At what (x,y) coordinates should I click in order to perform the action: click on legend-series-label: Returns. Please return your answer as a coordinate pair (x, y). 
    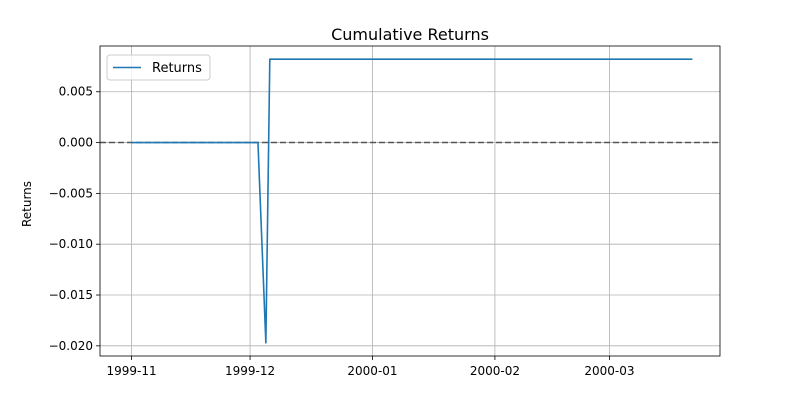
    Looking at the image, I should click on (177, 68).